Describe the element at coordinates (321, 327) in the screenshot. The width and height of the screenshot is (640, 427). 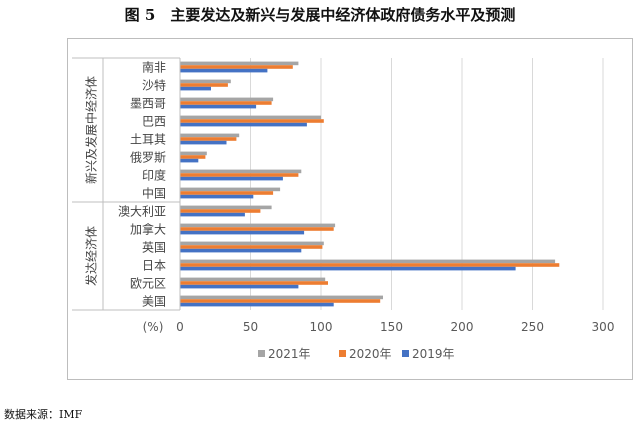
I see `x-tick-label: 100` at that location.